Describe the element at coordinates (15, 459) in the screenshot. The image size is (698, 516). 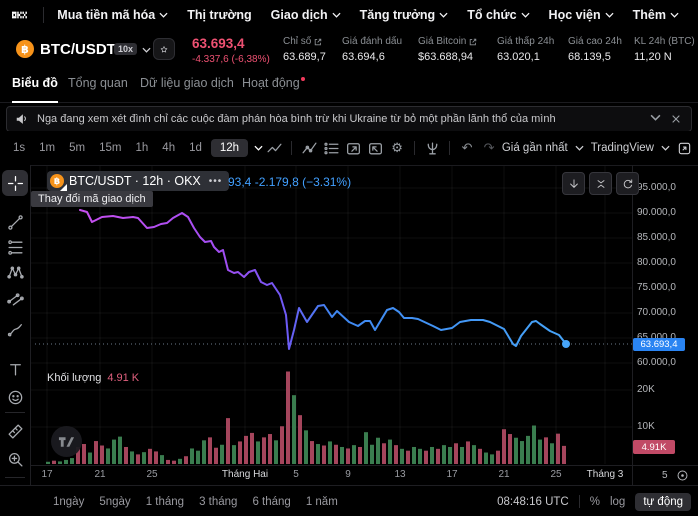
I see `zoom-in-tool` at that location.